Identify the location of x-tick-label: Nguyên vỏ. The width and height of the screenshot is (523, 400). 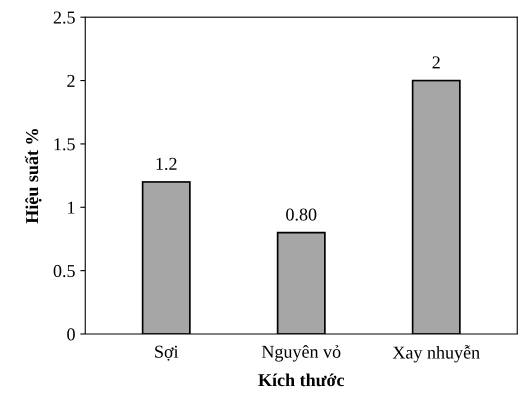
(301, 353).